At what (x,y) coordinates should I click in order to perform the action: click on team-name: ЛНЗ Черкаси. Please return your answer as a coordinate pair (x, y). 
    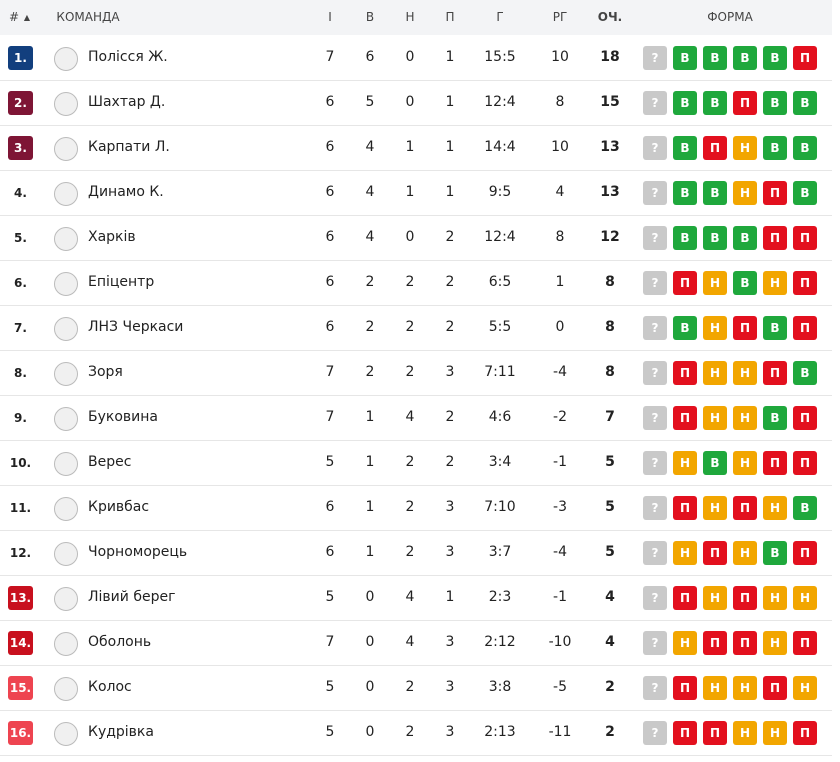
    Looking at the image, I should click on (136, 327).